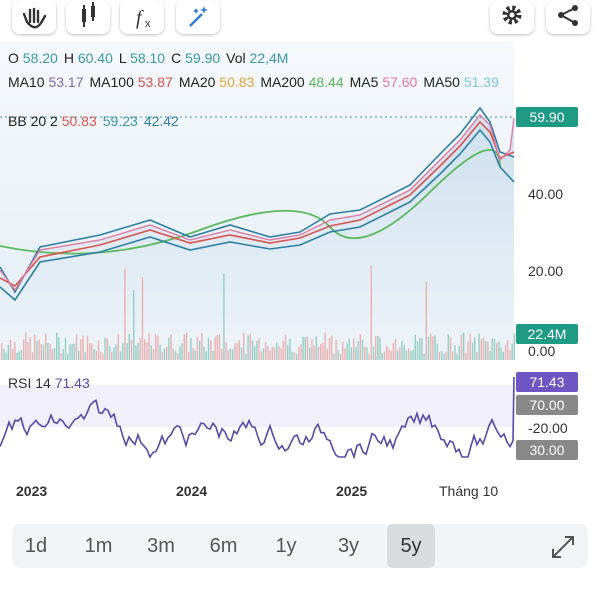 Image resolution: width=600 pixels, height=600 pixels. What do you see at coordinates (98, 546) in the screenshot?
I see `period-option: 1m` at bounding box center [98, 546].